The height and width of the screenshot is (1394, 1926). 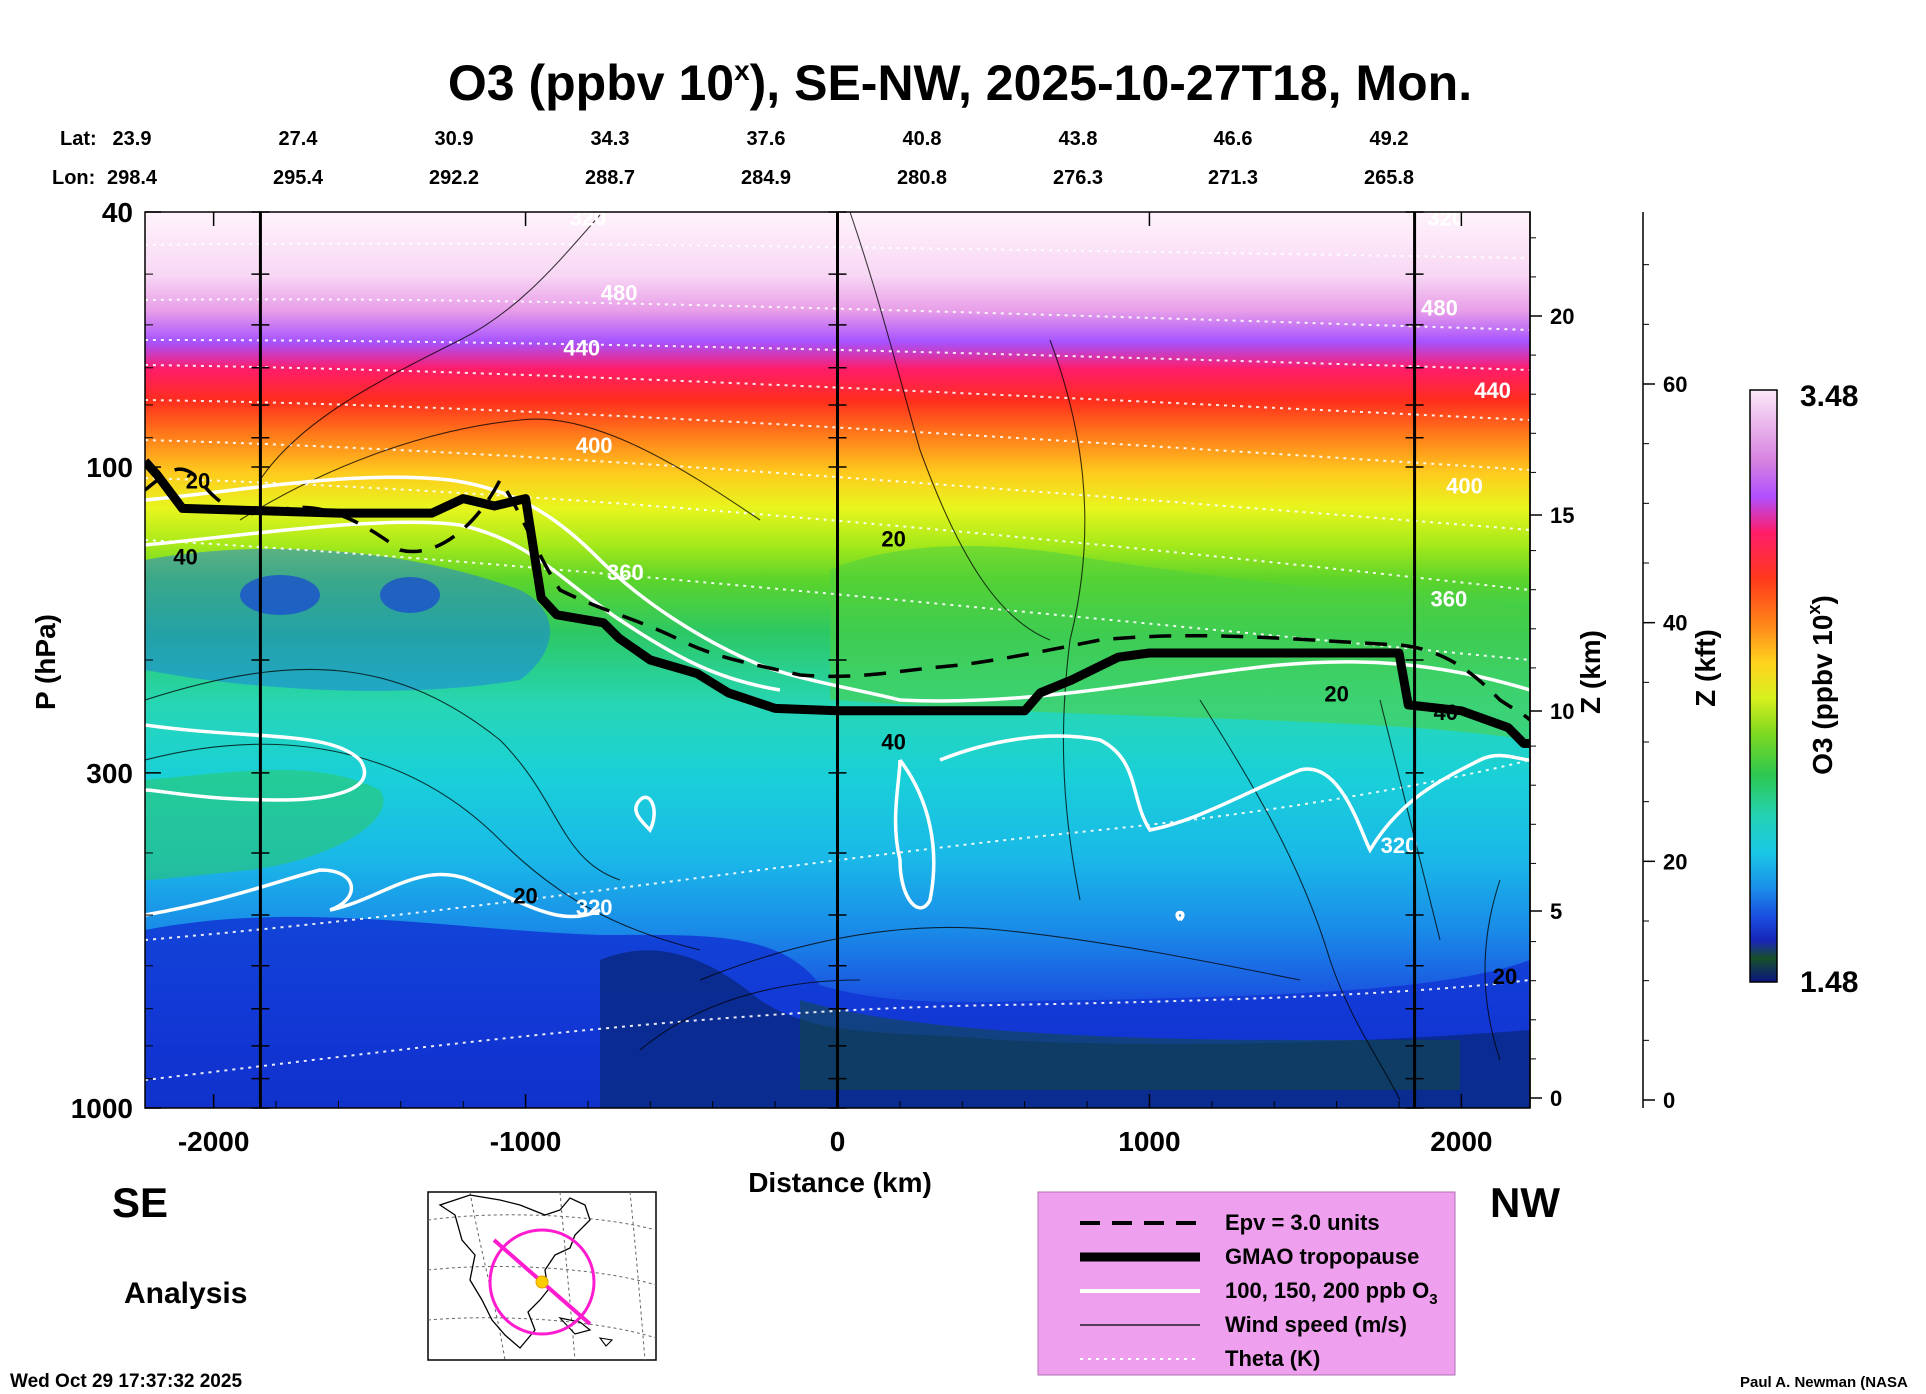 What do you see at coordinates (1824, 1382) in the screenshot?
I see `credit: Paul A. Newman (NASA` at bounding box center [1824, 1382].